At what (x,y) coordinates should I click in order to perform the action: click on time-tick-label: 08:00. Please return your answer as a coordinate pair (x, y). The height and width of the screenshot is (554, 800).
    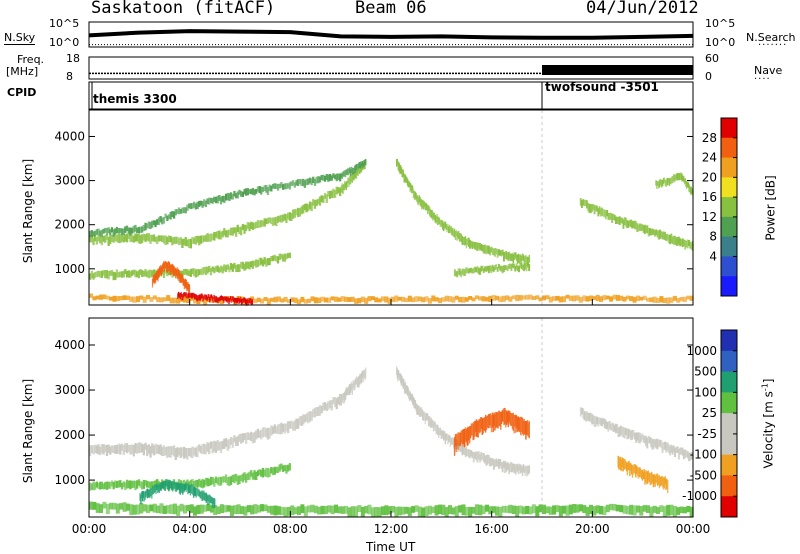
    Looking at the image, I should click on (290, 529).